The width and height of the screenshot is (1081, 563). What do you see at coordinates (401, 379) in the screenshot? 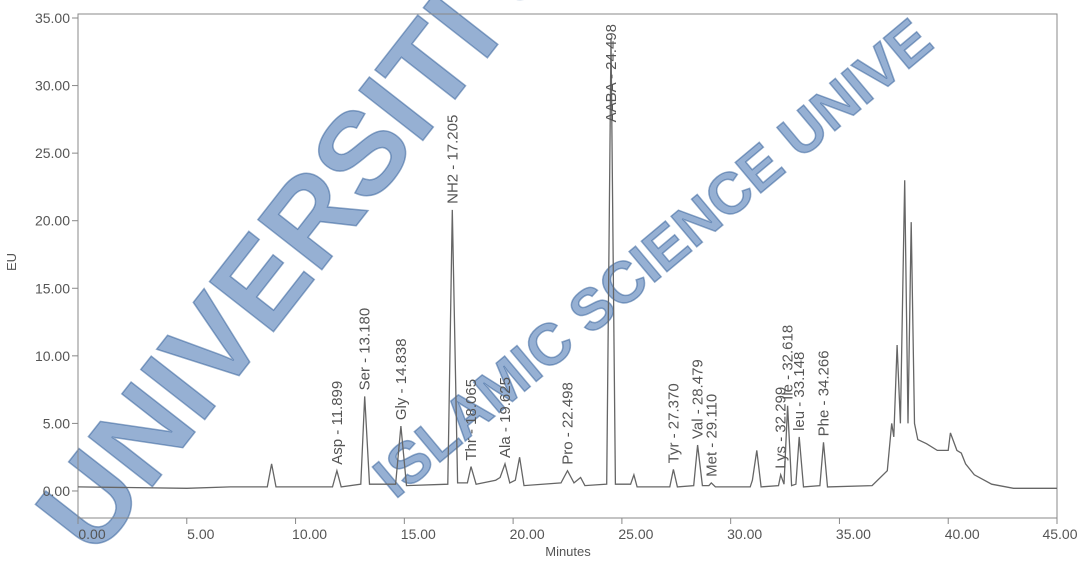
I see `peak-label: Gly - 14.838` at bounding box center [401, 379].